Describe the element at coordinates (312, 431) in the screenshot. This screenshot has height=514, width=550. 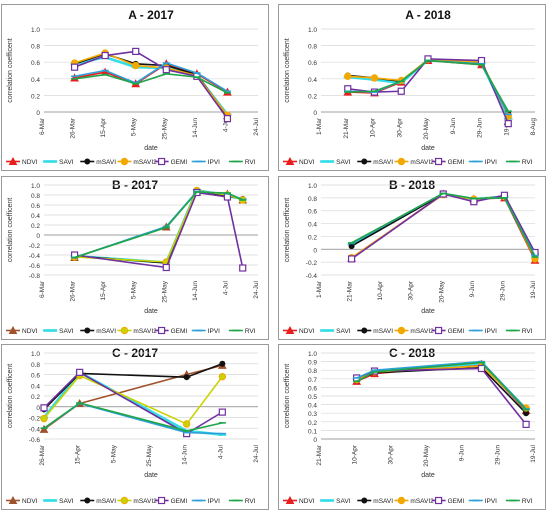
I see `y-tick-label: 0.1` at that location.